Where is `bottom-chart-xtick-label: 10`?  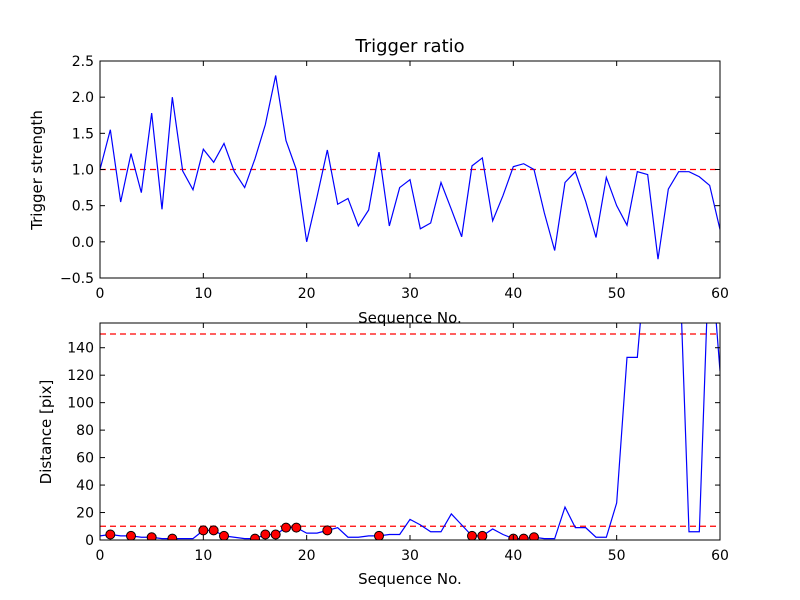 bottom-chart-xtick-label: 10 is located at coordinates (203, 556).